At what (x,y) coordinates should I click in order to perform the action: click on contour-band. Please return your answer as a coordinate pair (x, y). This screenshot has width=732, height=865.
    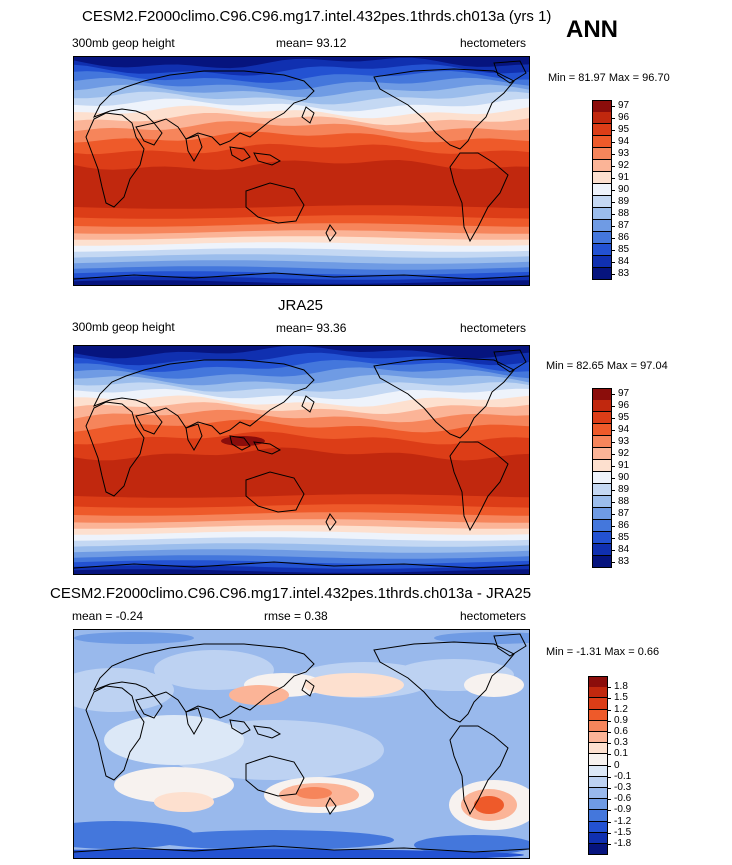
    Looking at the image, I should click on (301, 571).